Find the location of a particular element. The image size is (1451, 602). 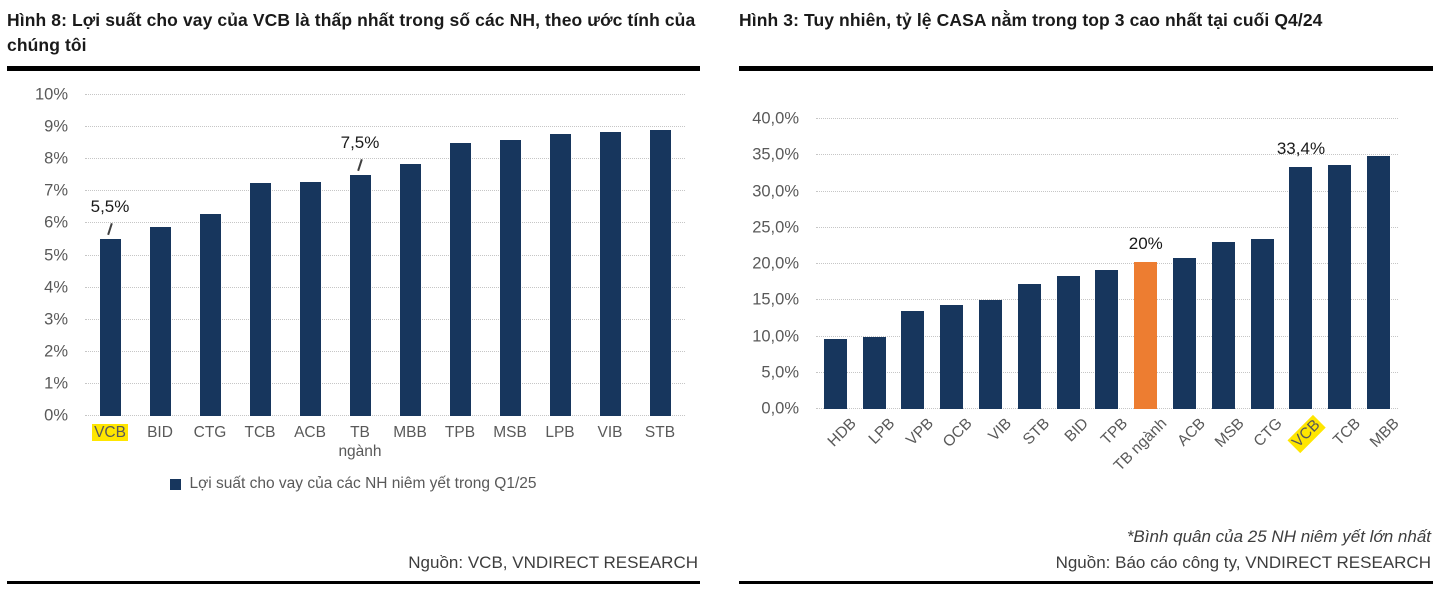

x-label-LPB: LPB is located at coordinates (560, 432).